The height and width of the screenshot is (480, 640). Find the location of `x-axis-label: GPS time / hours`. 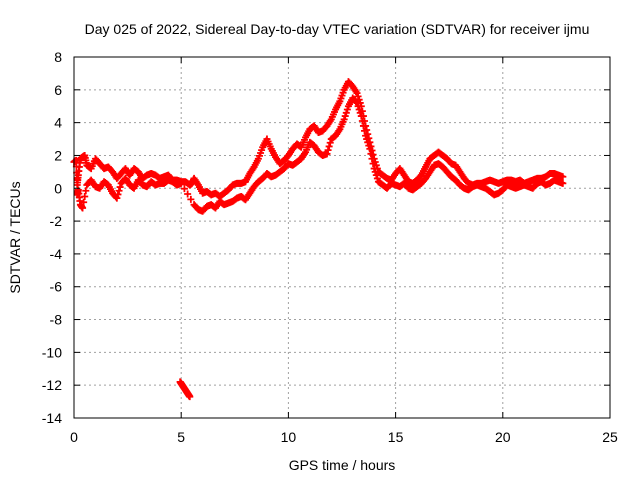

x-axis-label: GPS time / hours is located at coordinates (342, 465).